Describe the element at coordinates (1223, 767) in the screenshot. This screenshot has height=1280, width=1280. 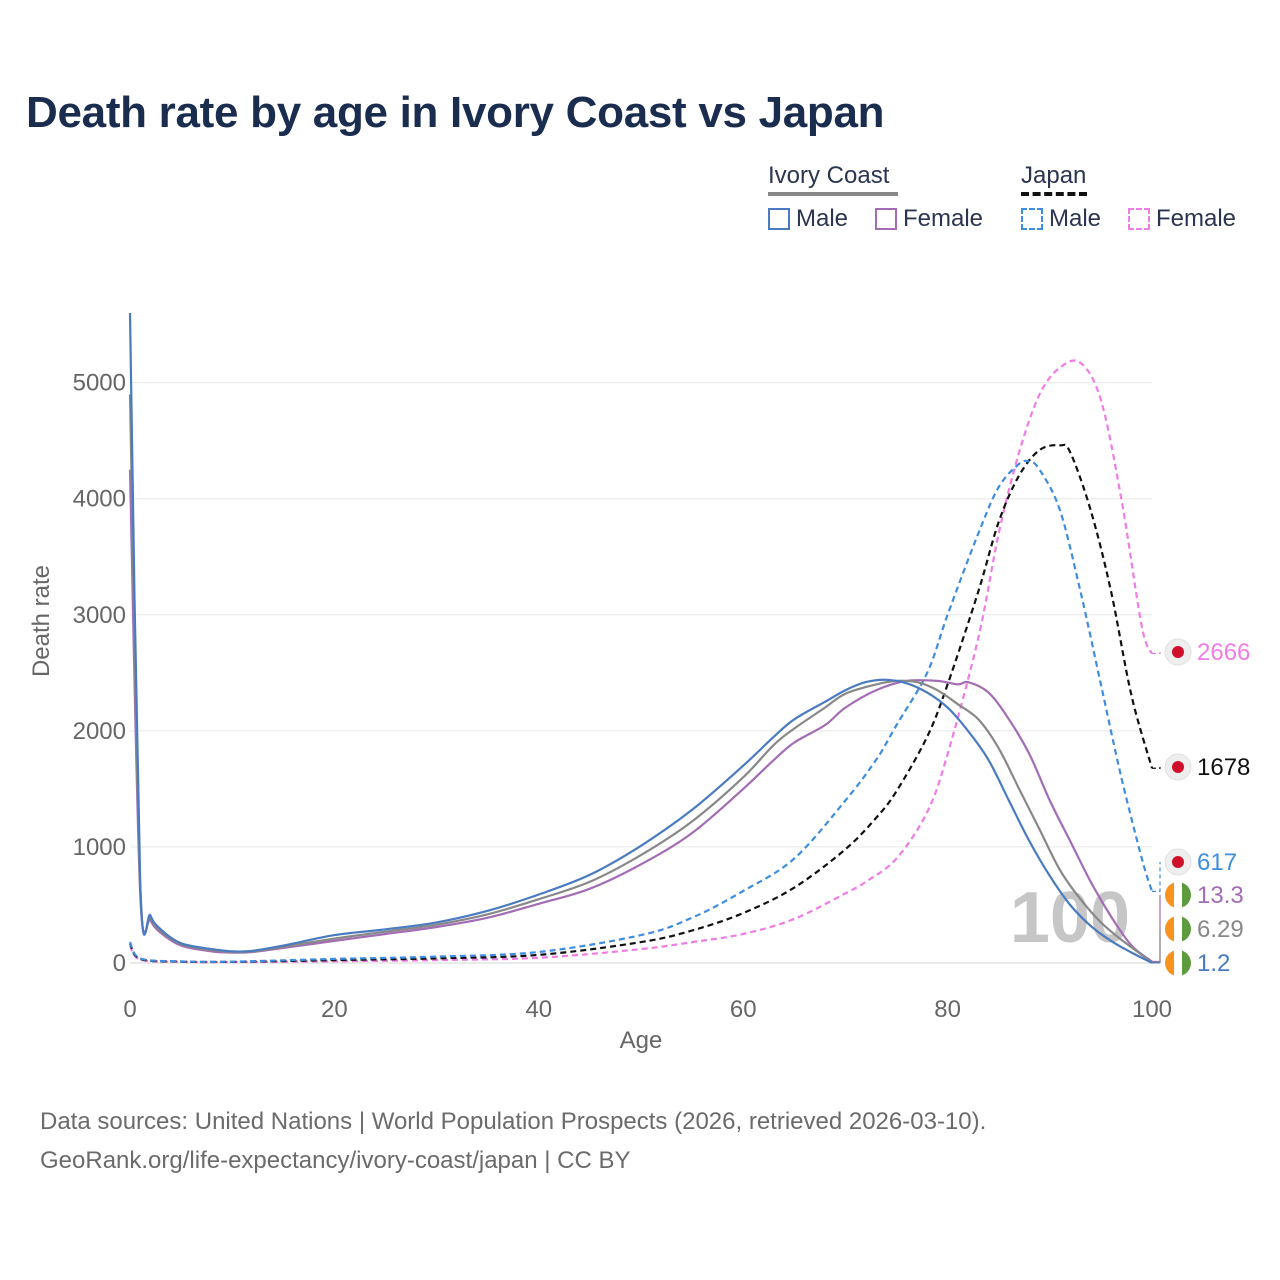
I see `end-label-japan-both: 1678` at that location.